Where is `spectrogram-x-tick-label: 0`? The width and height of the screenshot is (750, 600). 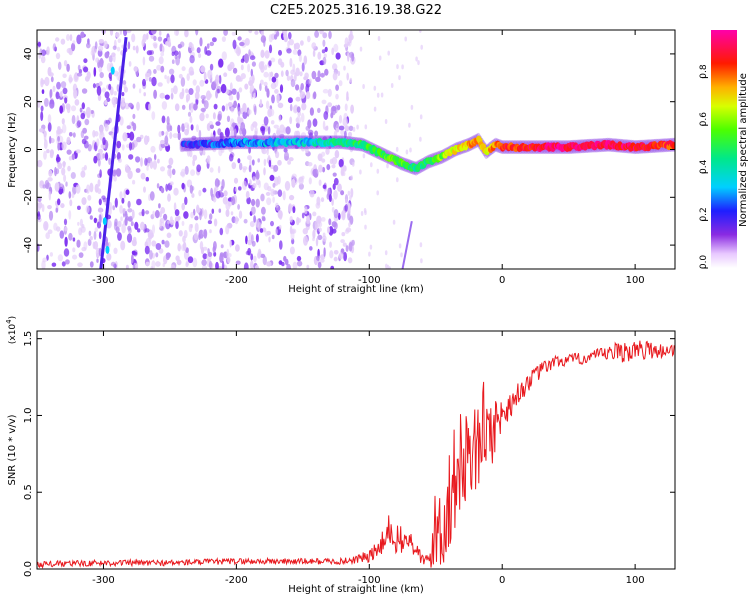
spectrogram-x-tick-label: 0 is located at coordinates (502, 280).